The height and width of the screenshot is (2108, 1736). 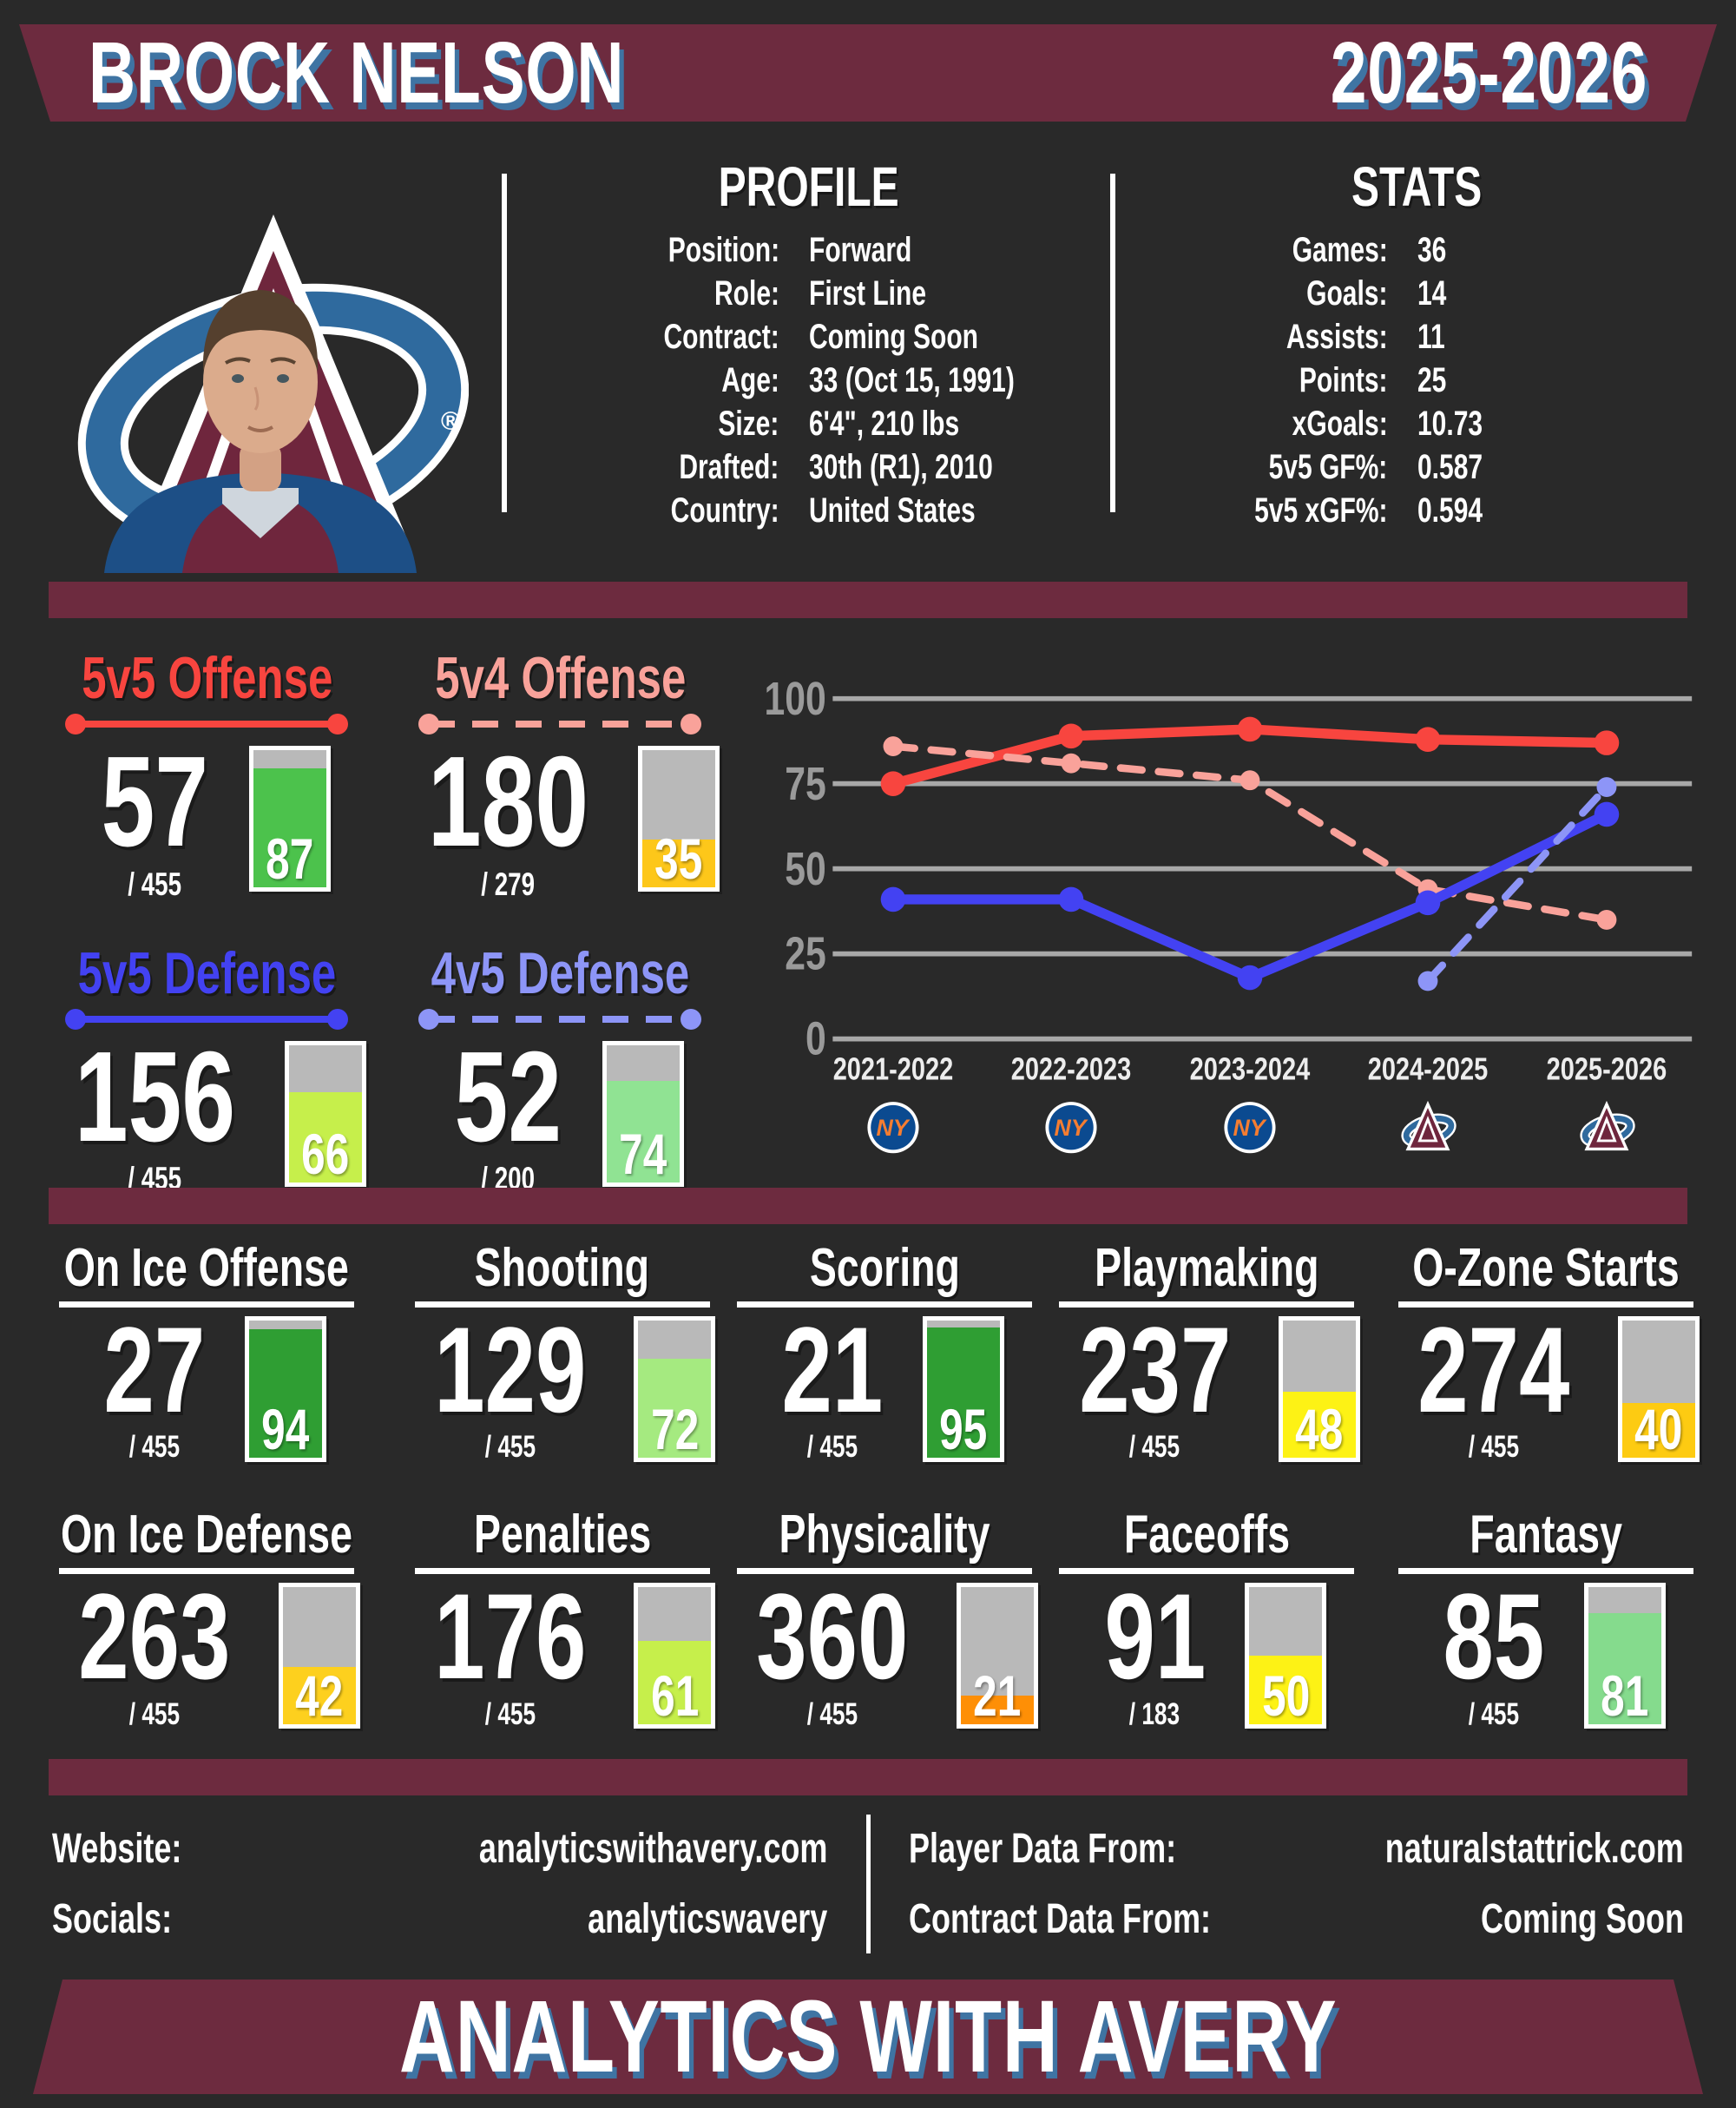 I want to click on percentile-value: 48, so click(x=1319, y=1429).